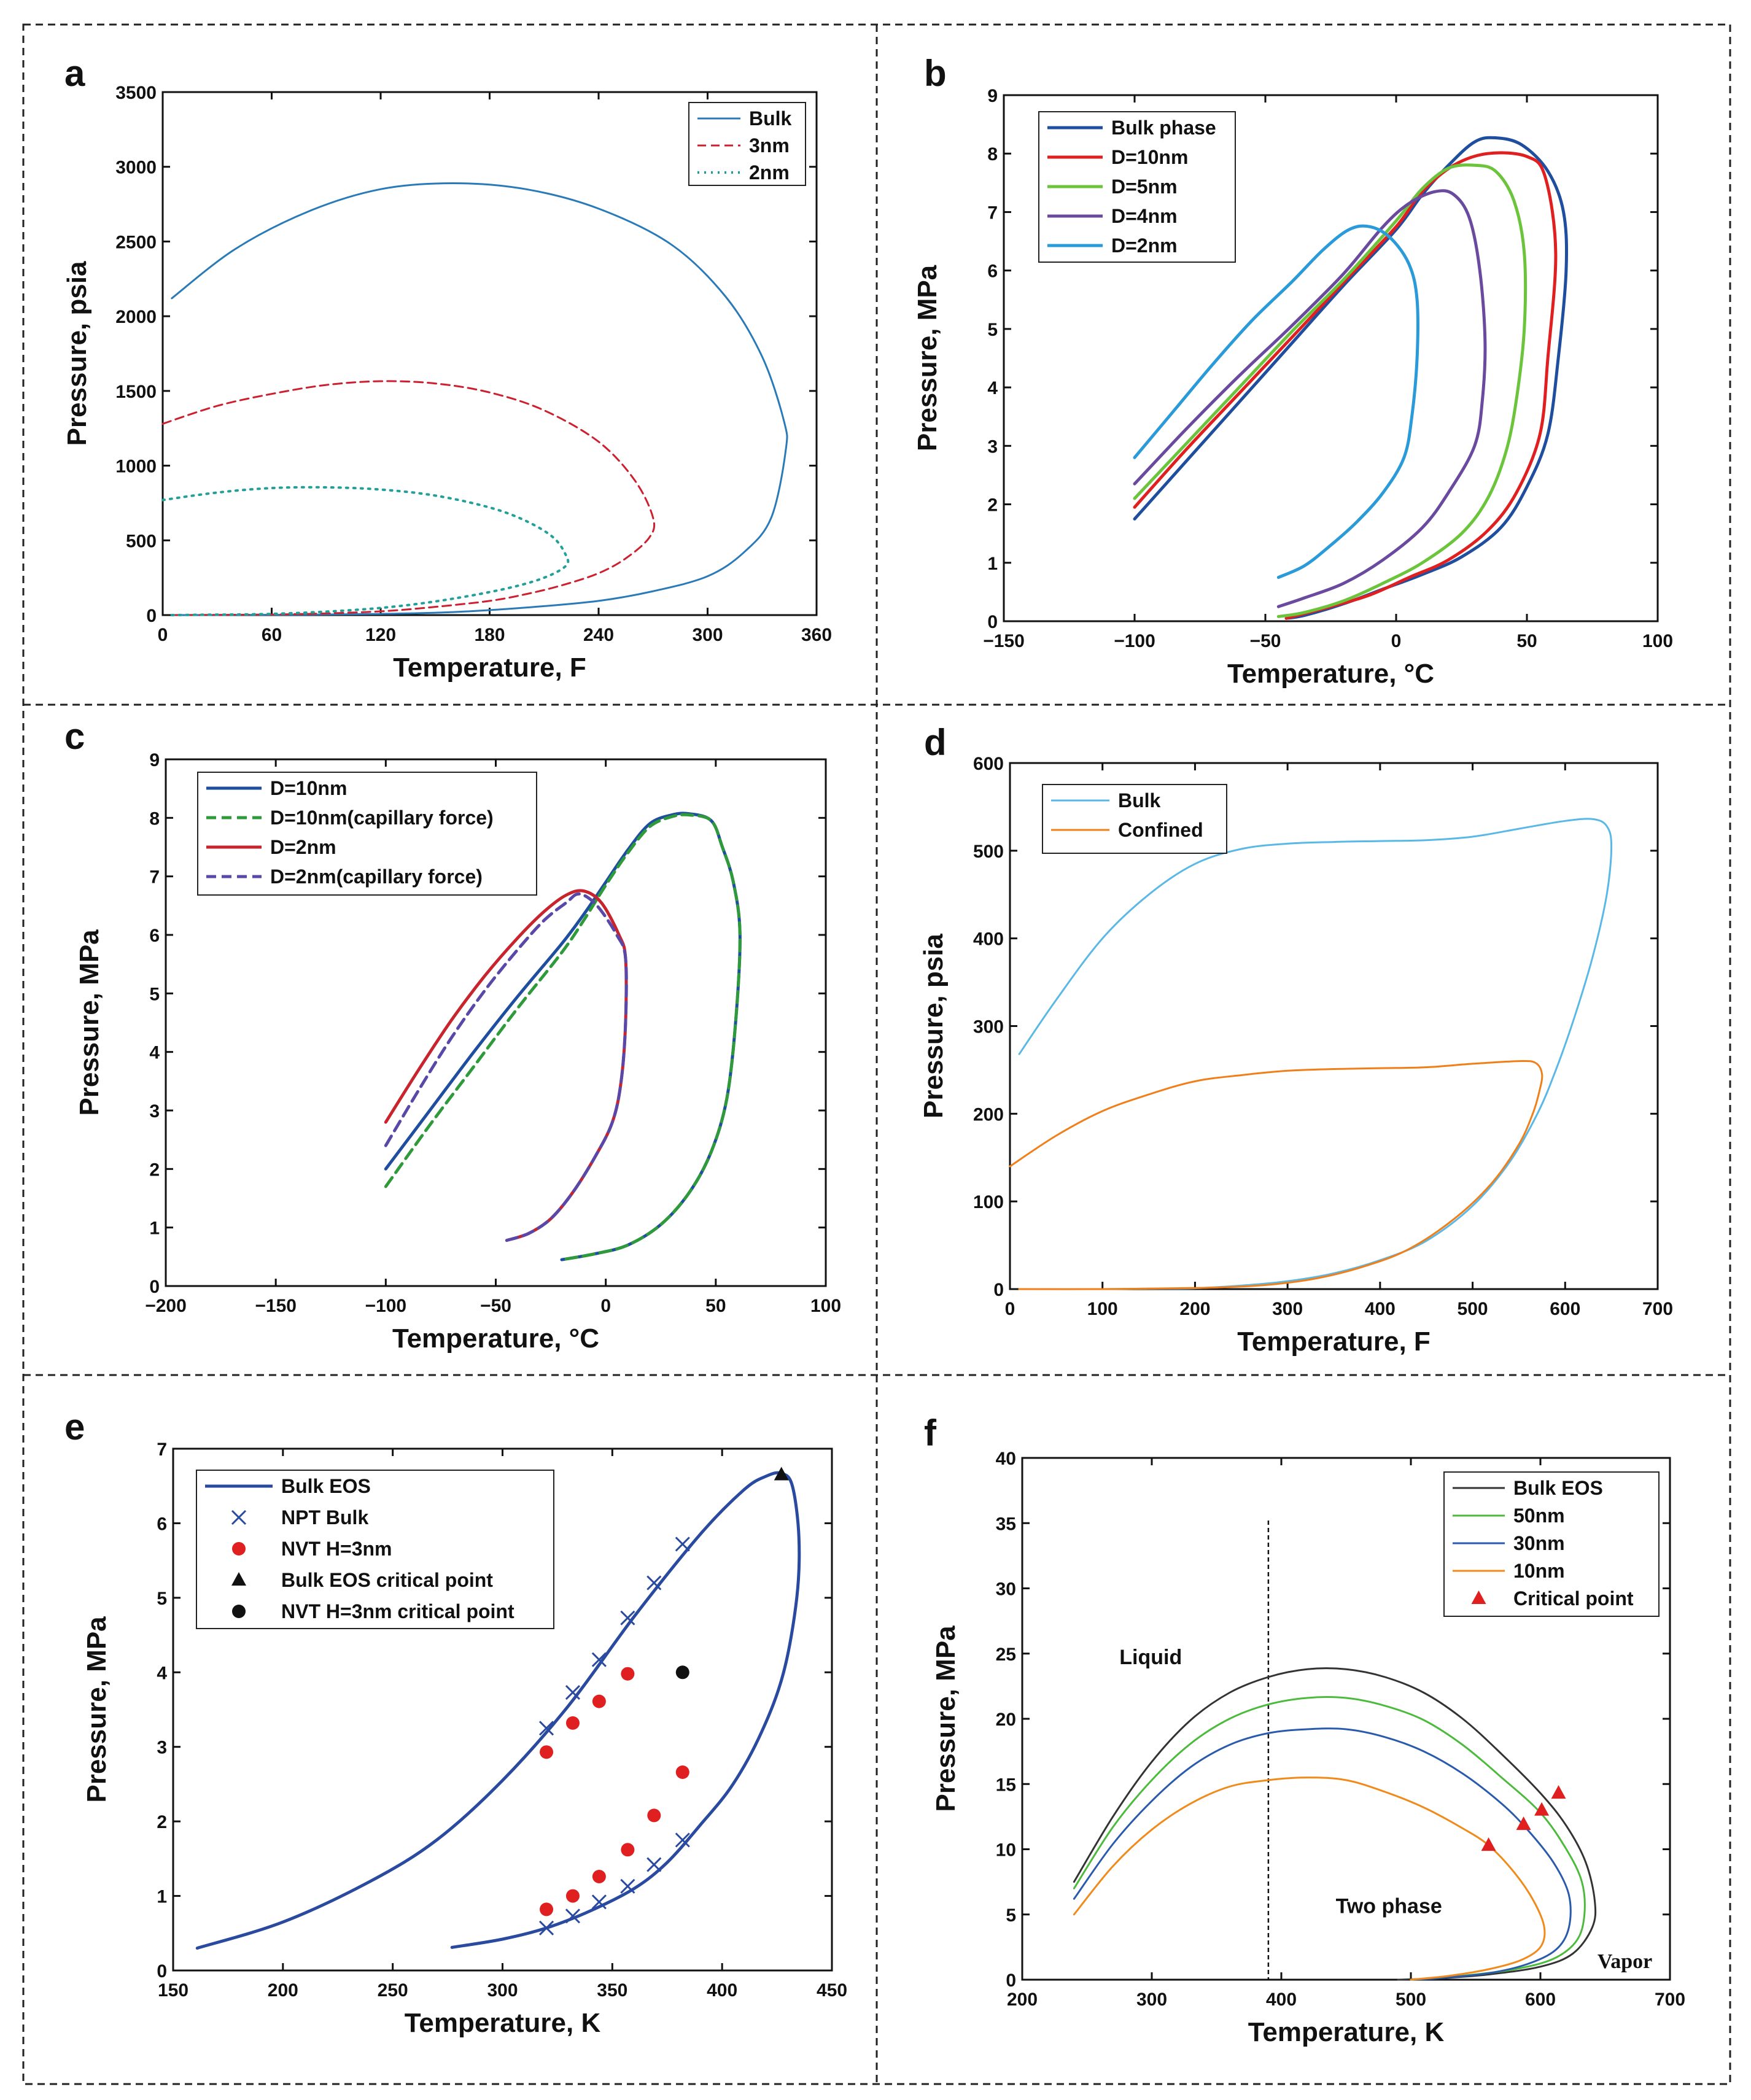  I want to click on annotation-vapor: Vapor, so click(1625, 1961).